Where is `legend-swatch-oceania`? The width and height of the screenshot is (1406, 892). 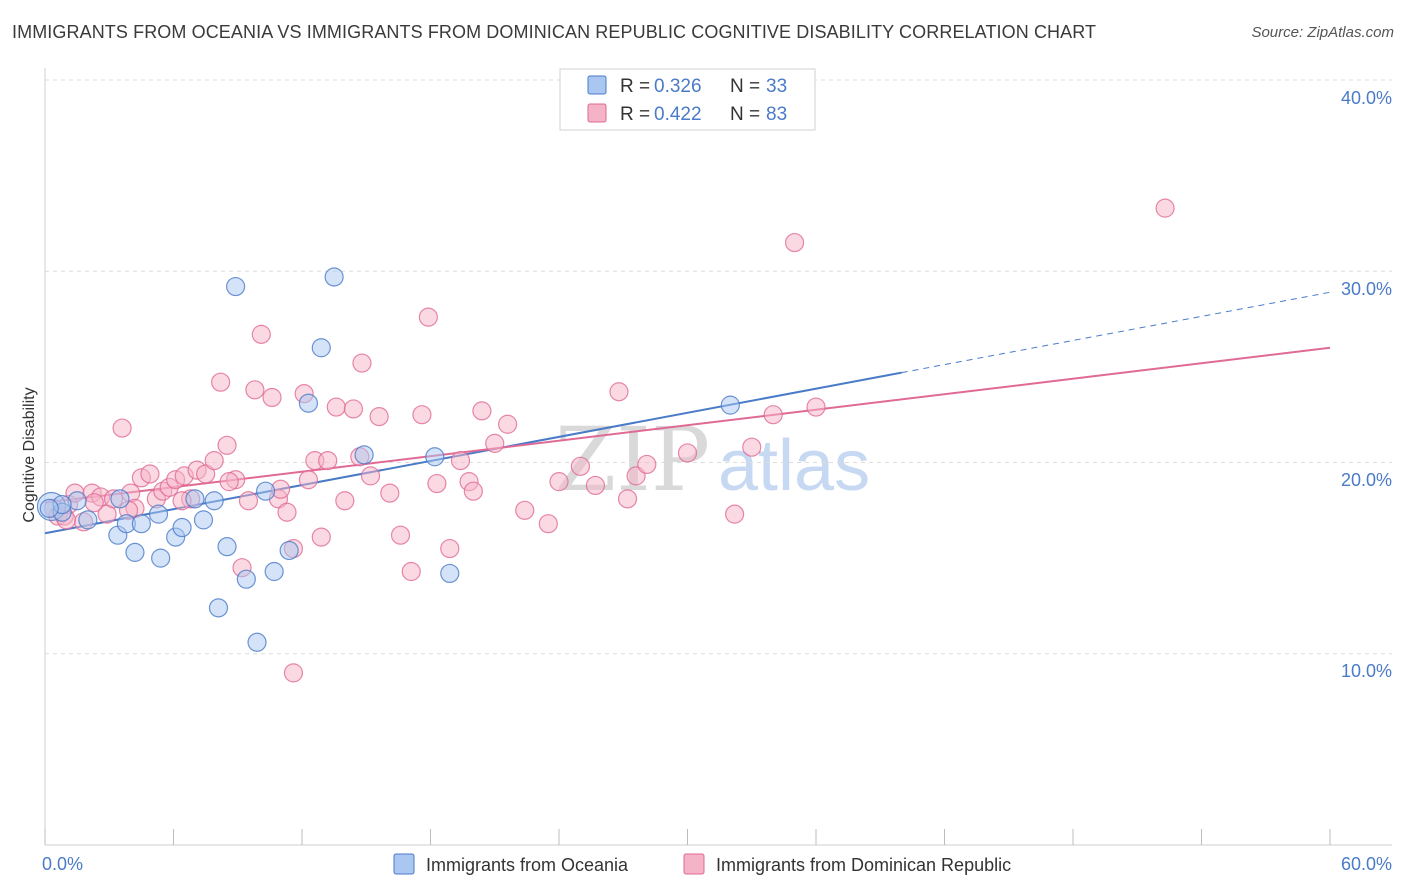 legend-swatch-oceania is located at coordinates (597, 85).